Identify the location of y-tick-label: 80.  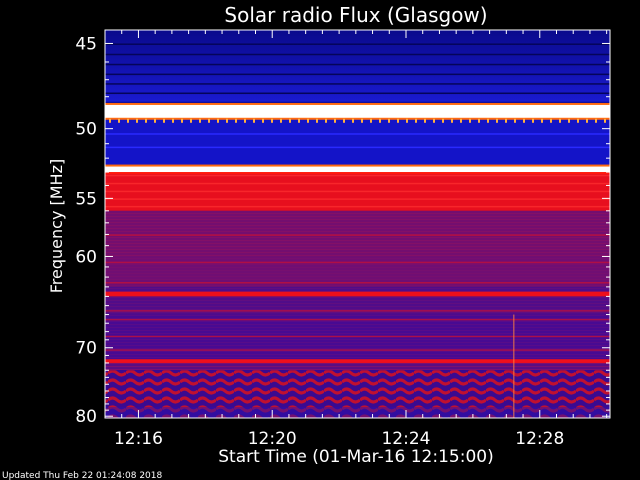
(86, 417).